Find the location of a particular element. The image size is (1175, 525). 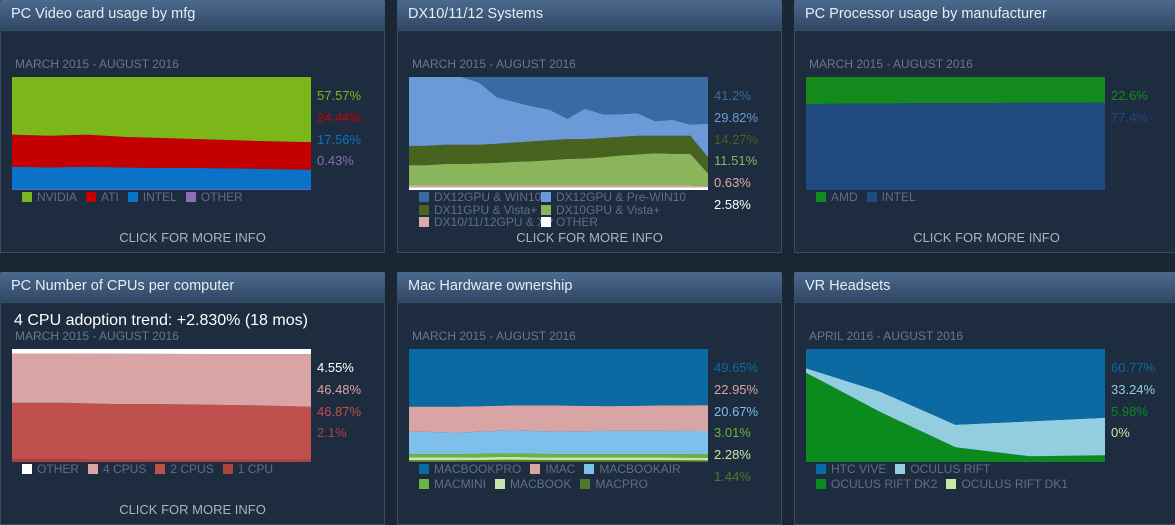

value-label: 46.48% is located at coordinates (339, 389).